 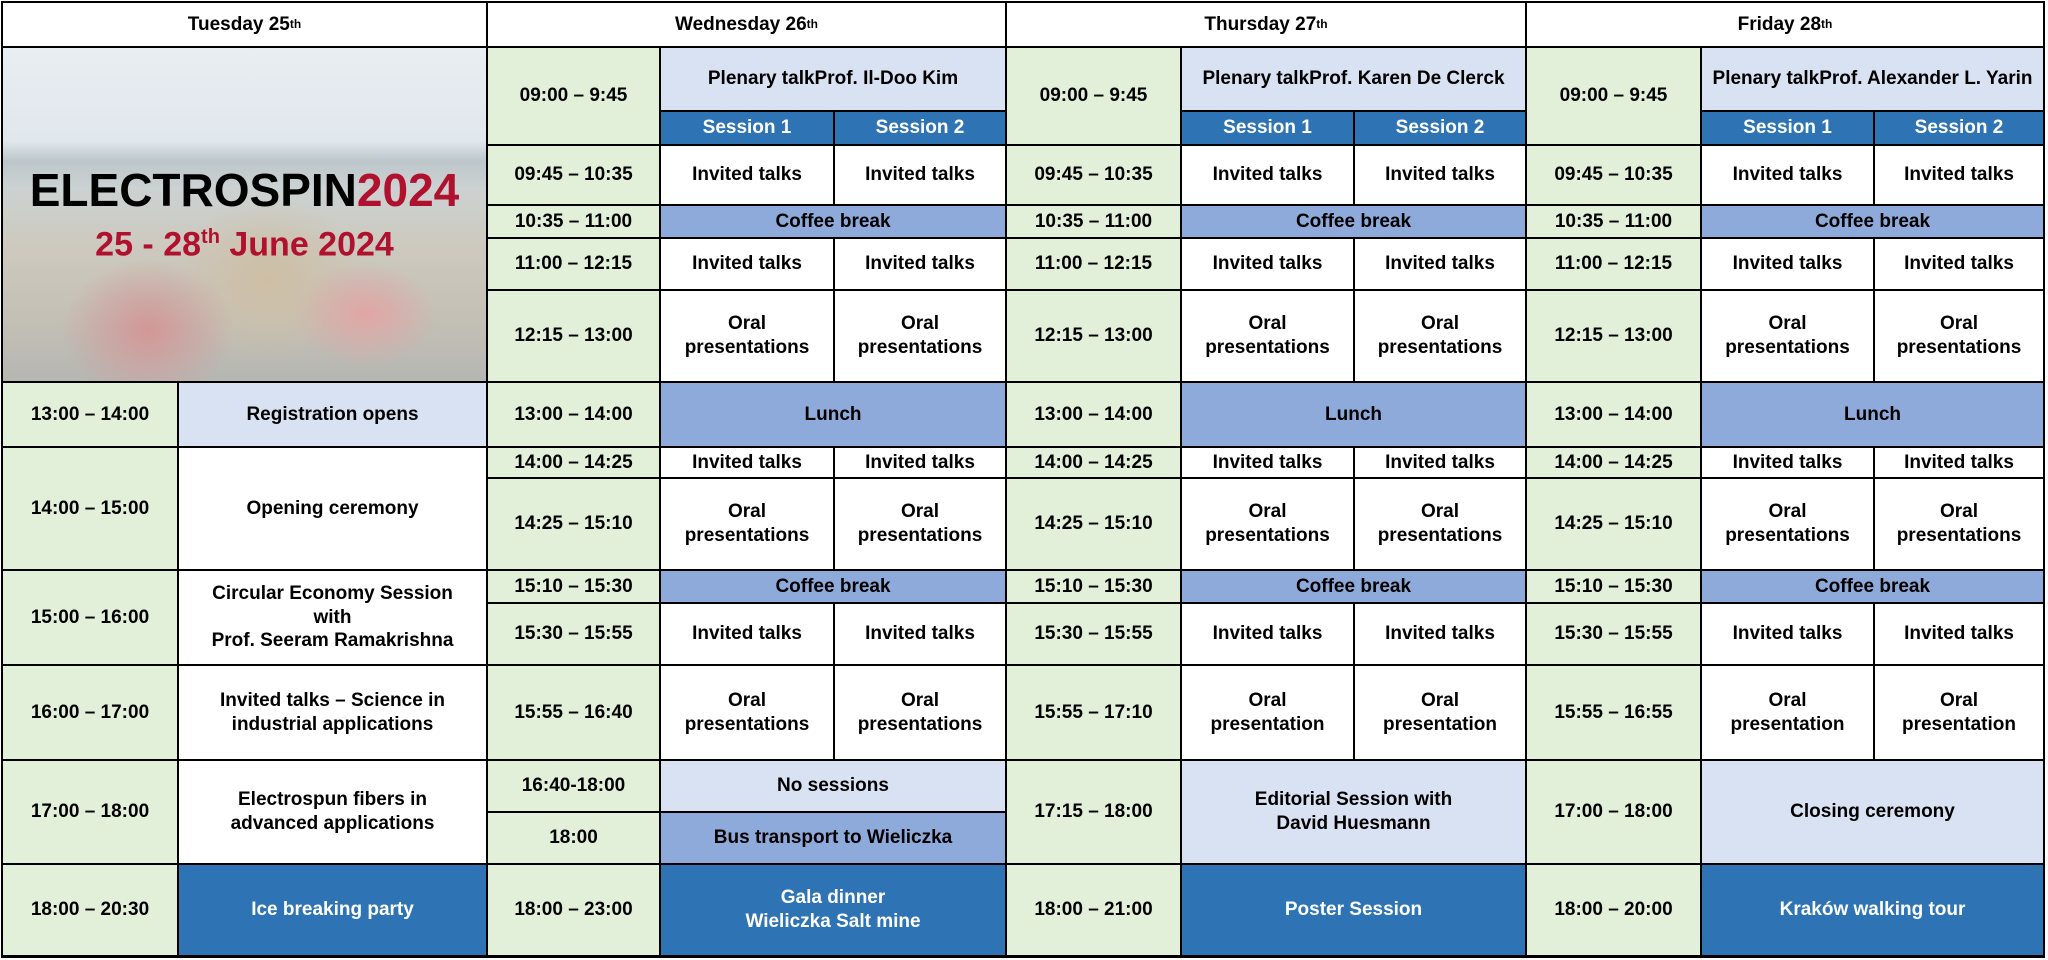 I want to click on day-label: Tuesday 25, so click(x=238, y=24).